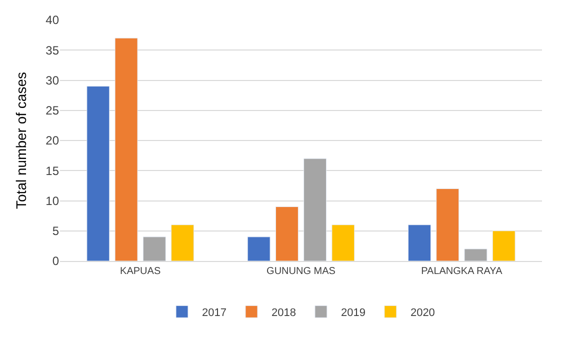  What do you see at coordinates (53, 141) in the screenshot?
I see `y-tick-label: 20` at bounding box center [53, 141].